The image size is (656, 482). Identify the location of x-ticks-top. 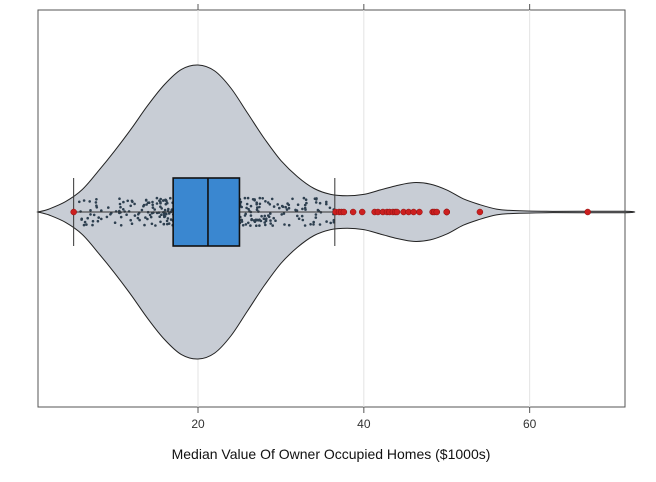
(364, 7).